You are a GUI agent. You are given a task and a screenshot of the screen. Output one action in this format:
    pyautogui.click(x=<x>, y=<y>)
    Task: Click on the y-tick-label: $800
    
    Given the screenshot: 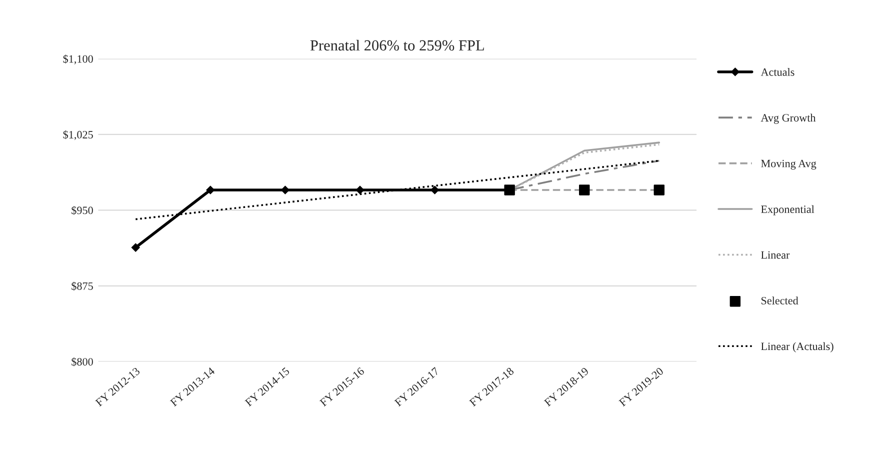 What is the action you would take?
    pyautogui.click(x=82, y=361)
    